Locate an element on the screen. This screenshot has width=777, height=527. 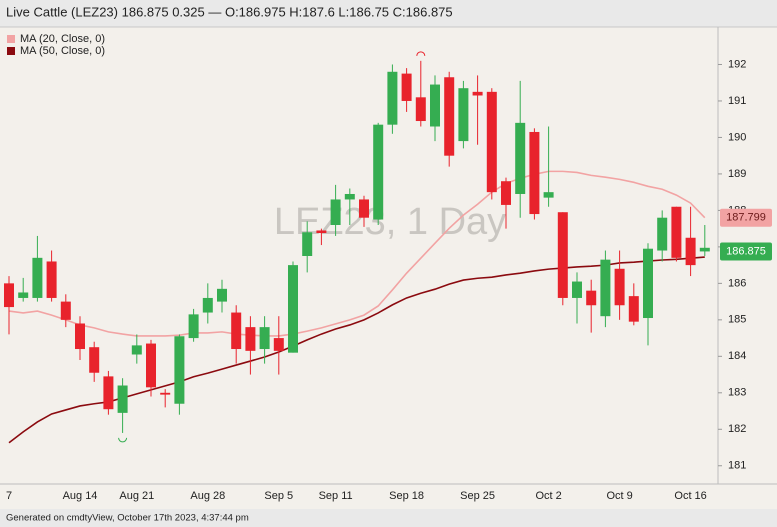
x-tick-label: Sep 5 is located at coordinates (278, 496).